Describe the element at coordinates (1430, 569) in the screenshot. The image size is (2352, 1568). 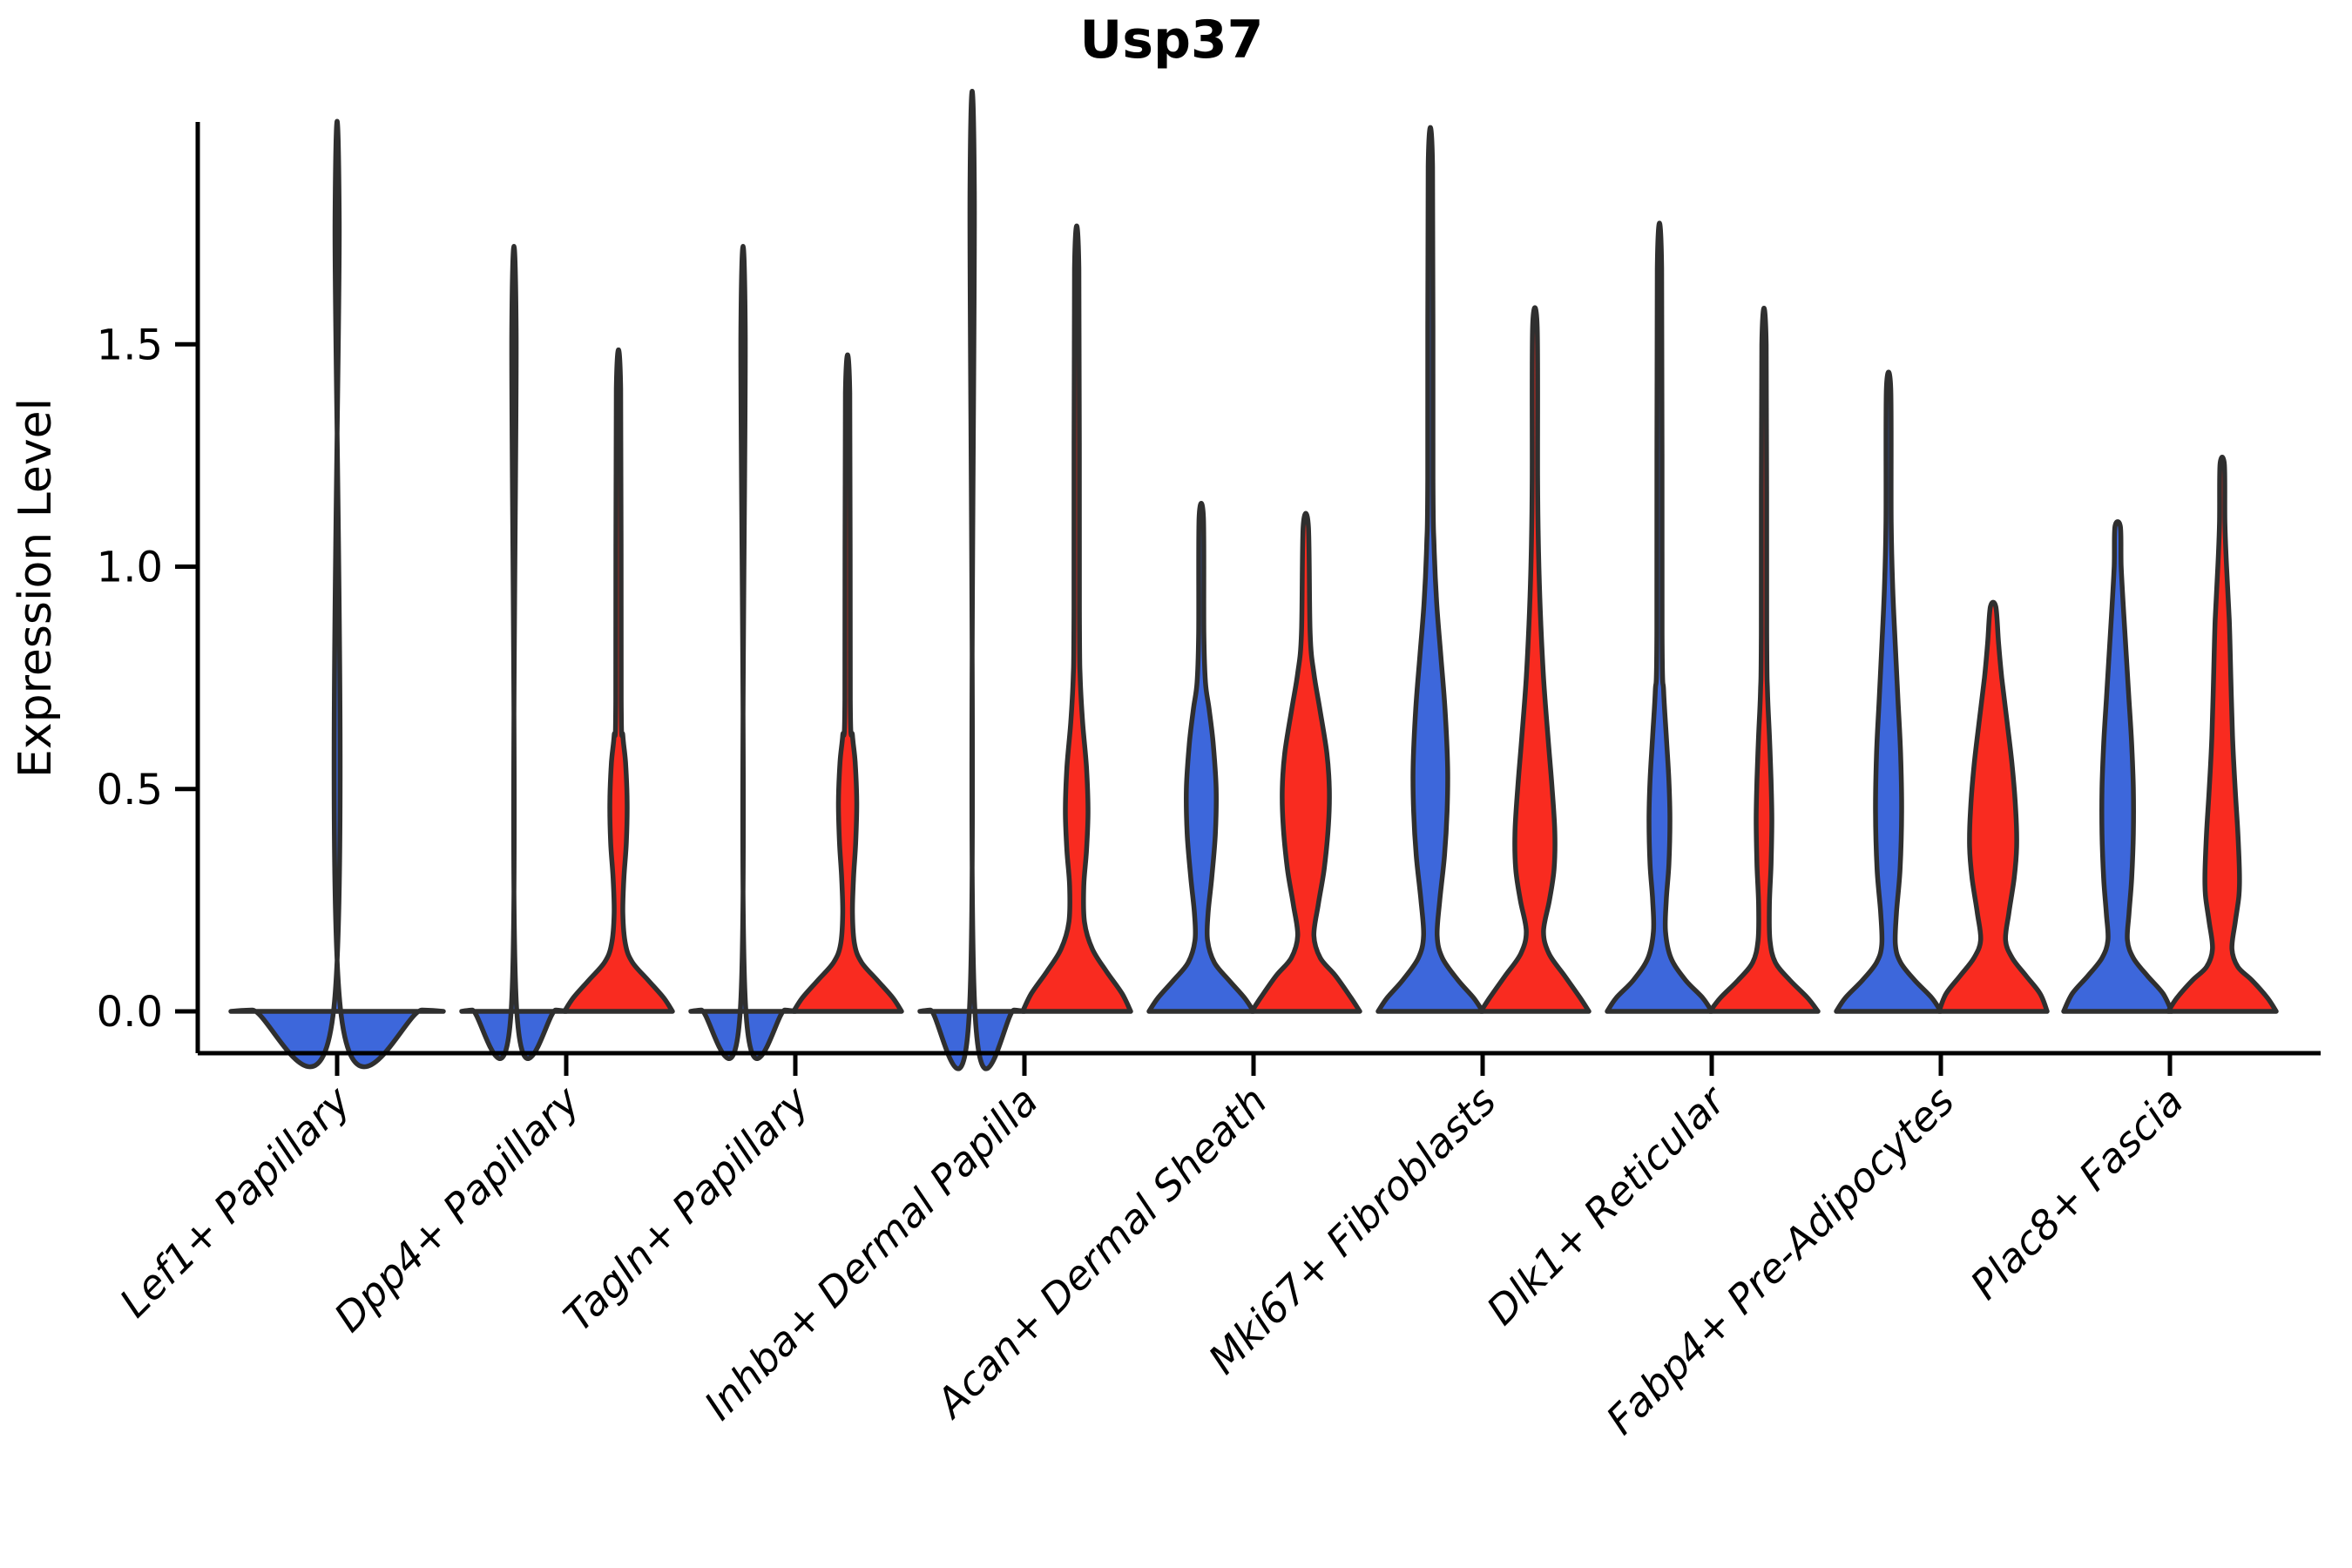
I see `violin-mki67-fibroblasts-left` at that location.